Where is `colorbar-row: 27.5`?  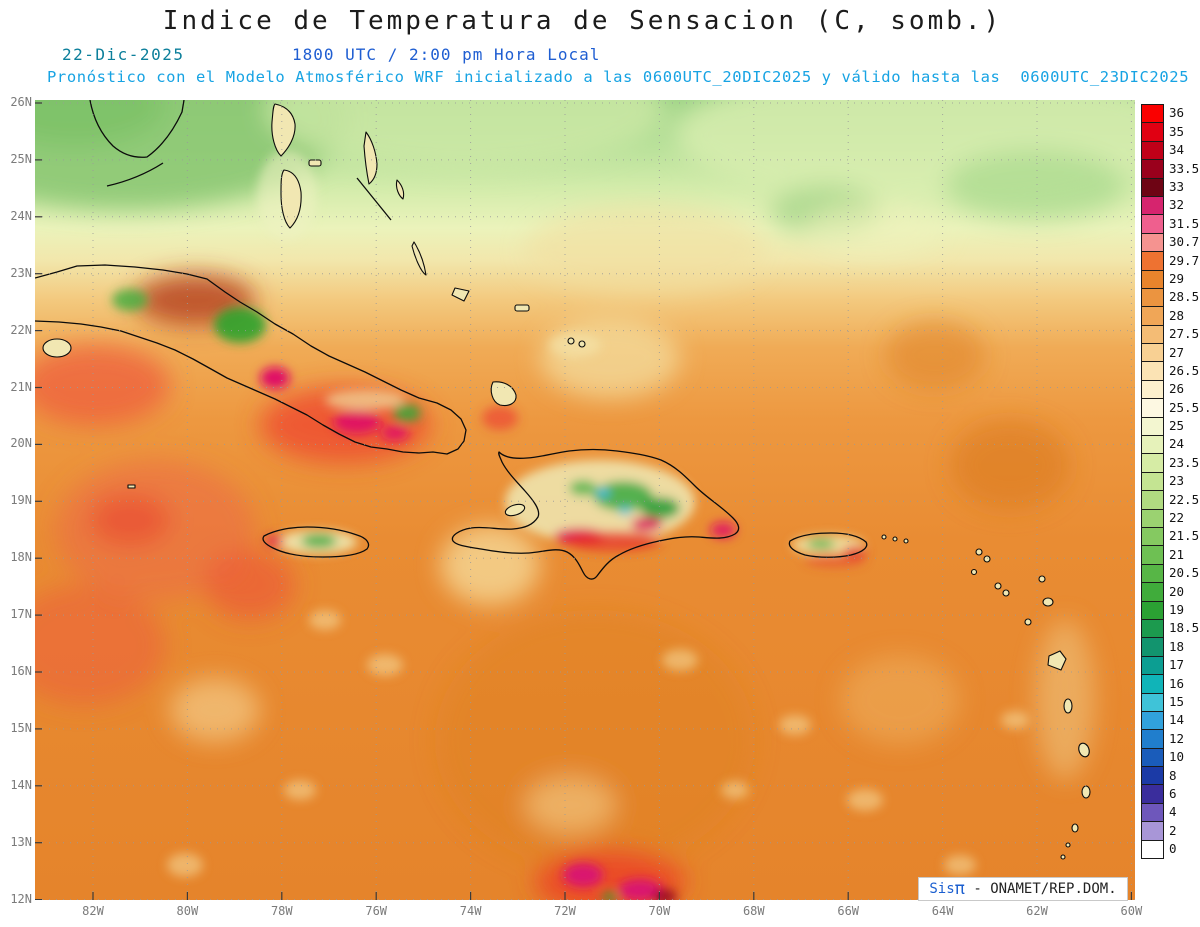 colorbar-row: 27.5 is located at coordinates (1170, 334).